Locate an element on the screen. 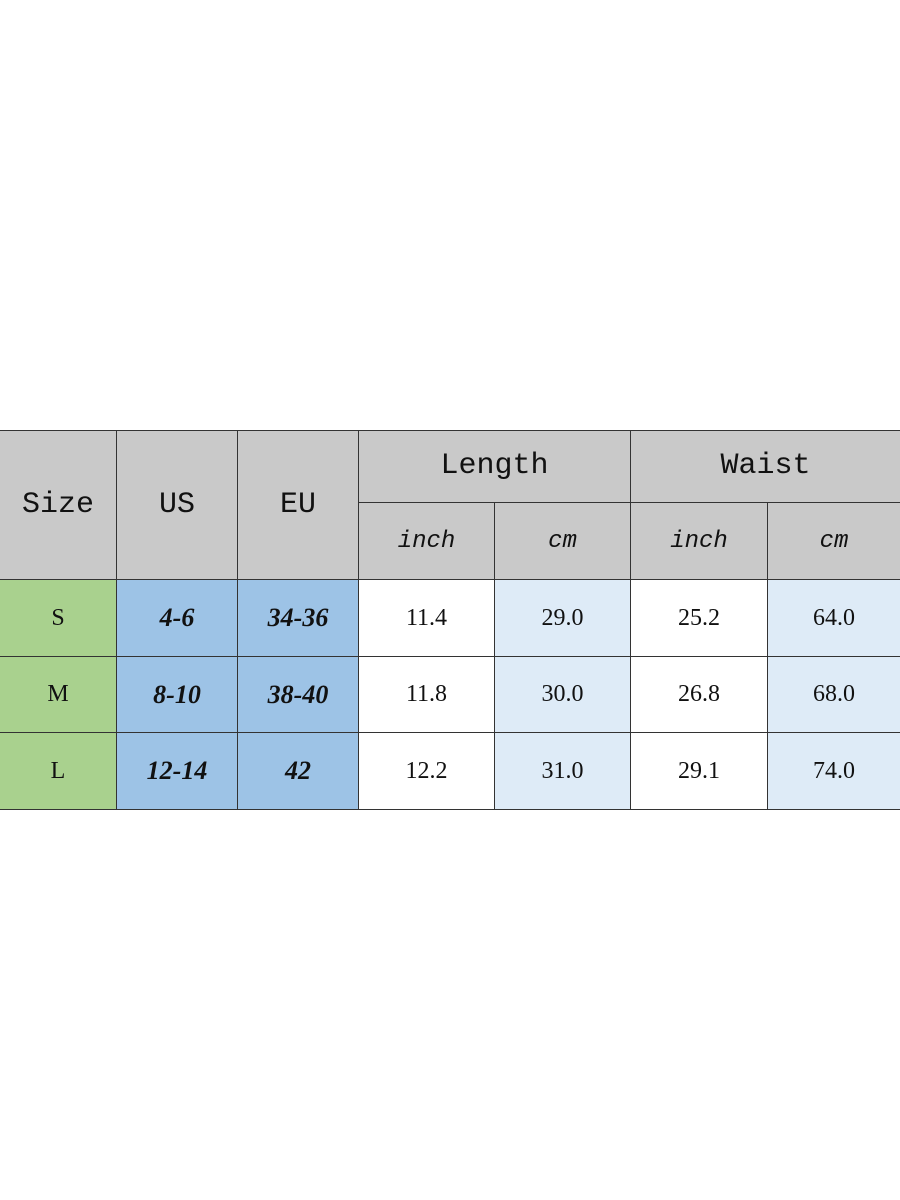  table-cell: 25.2 is located at coordinates (699, 618).